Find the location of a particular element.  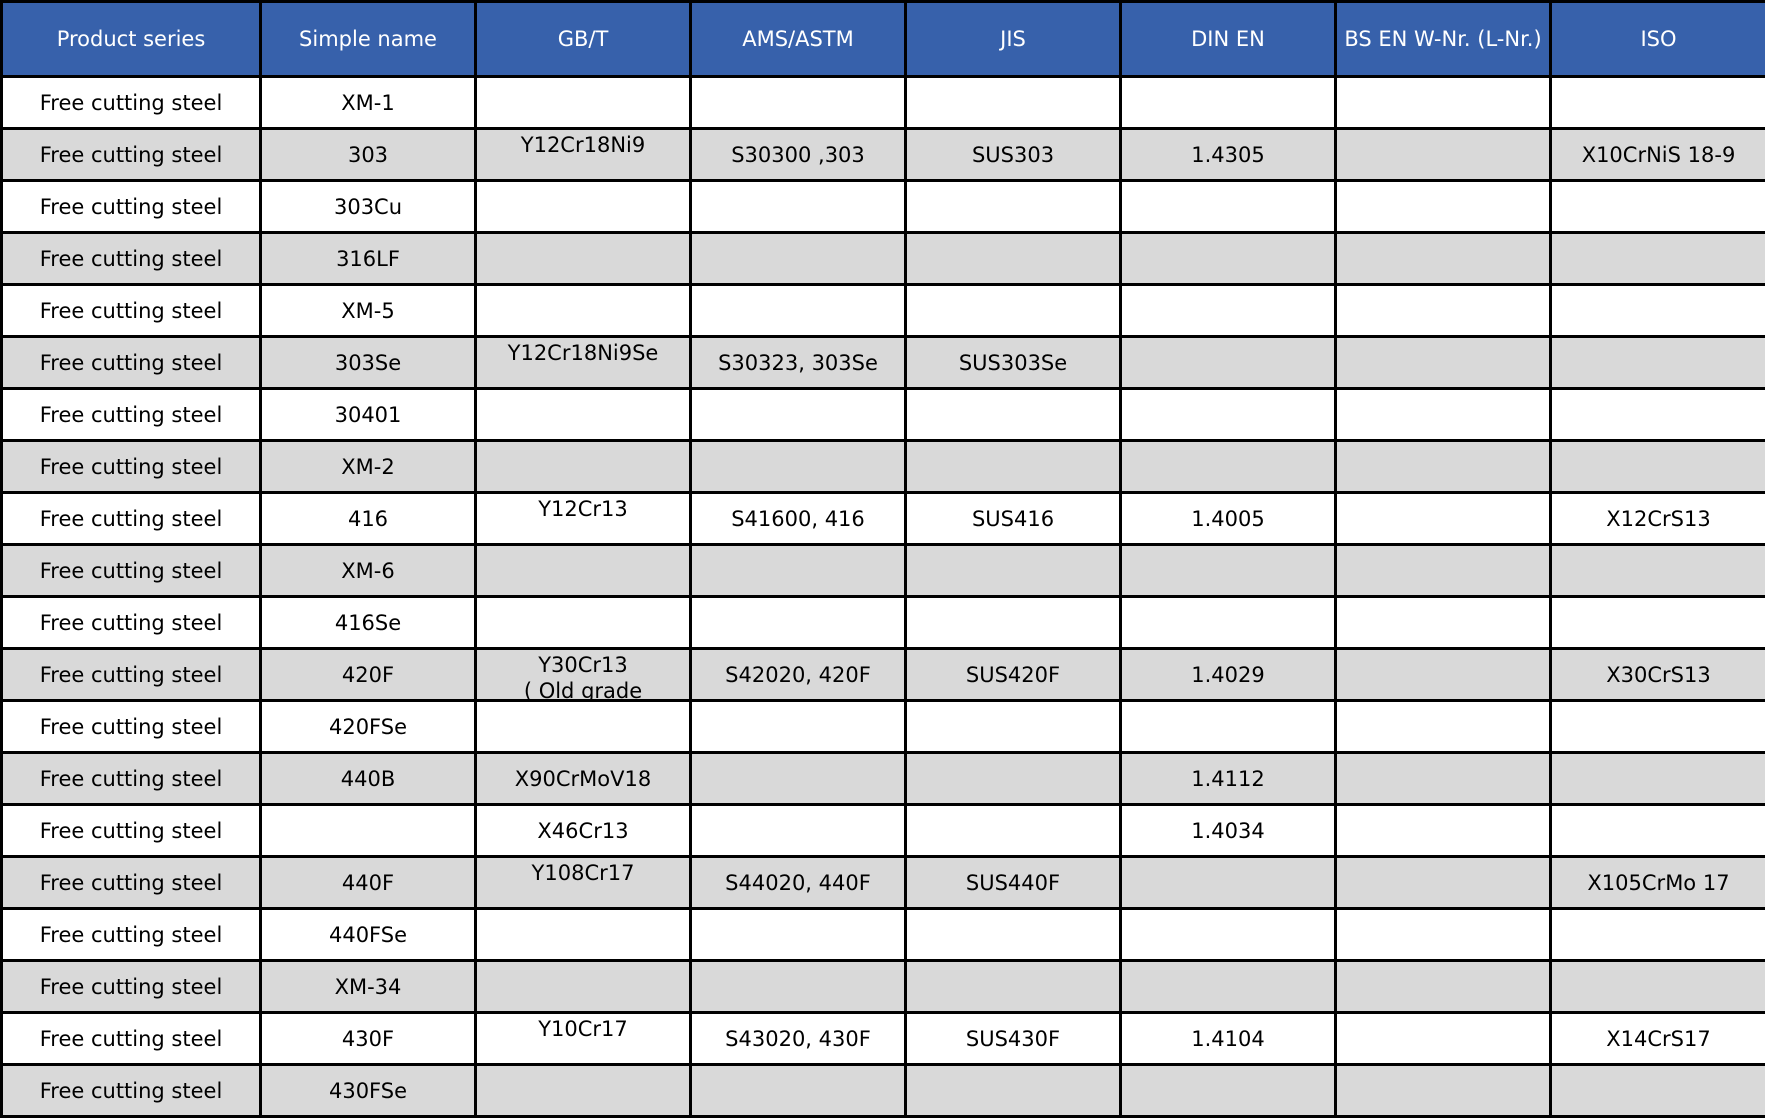

cell-text: 416 is located at coordinates (368, 518).